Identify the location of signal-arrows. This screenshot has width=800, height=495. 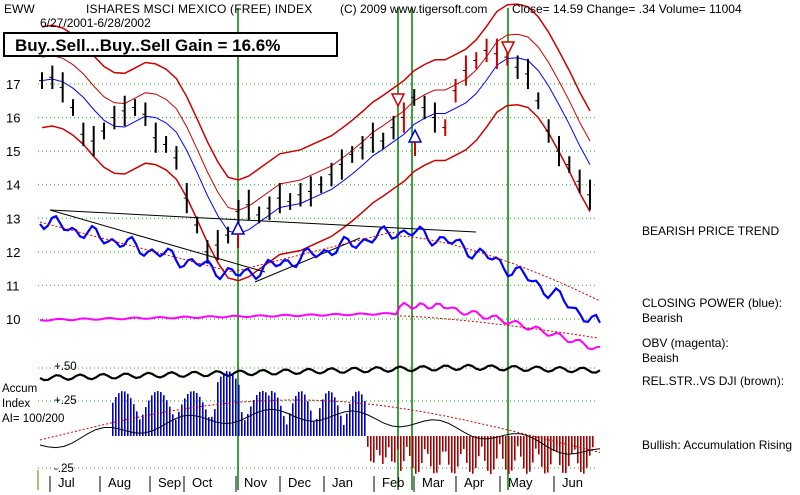
(373, 144).